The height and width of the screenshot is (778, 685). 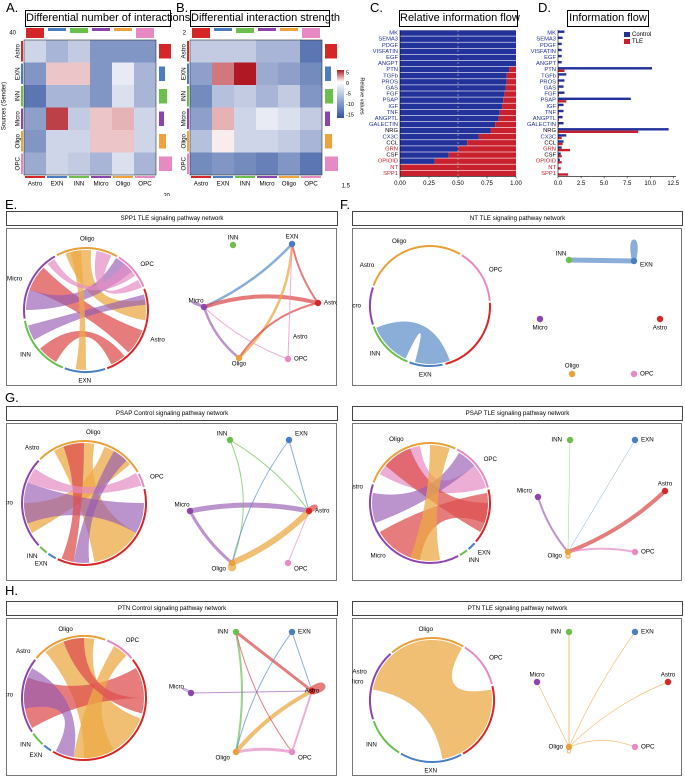 I want to click on legend-title: Relative values, so click(x=362, y=96).